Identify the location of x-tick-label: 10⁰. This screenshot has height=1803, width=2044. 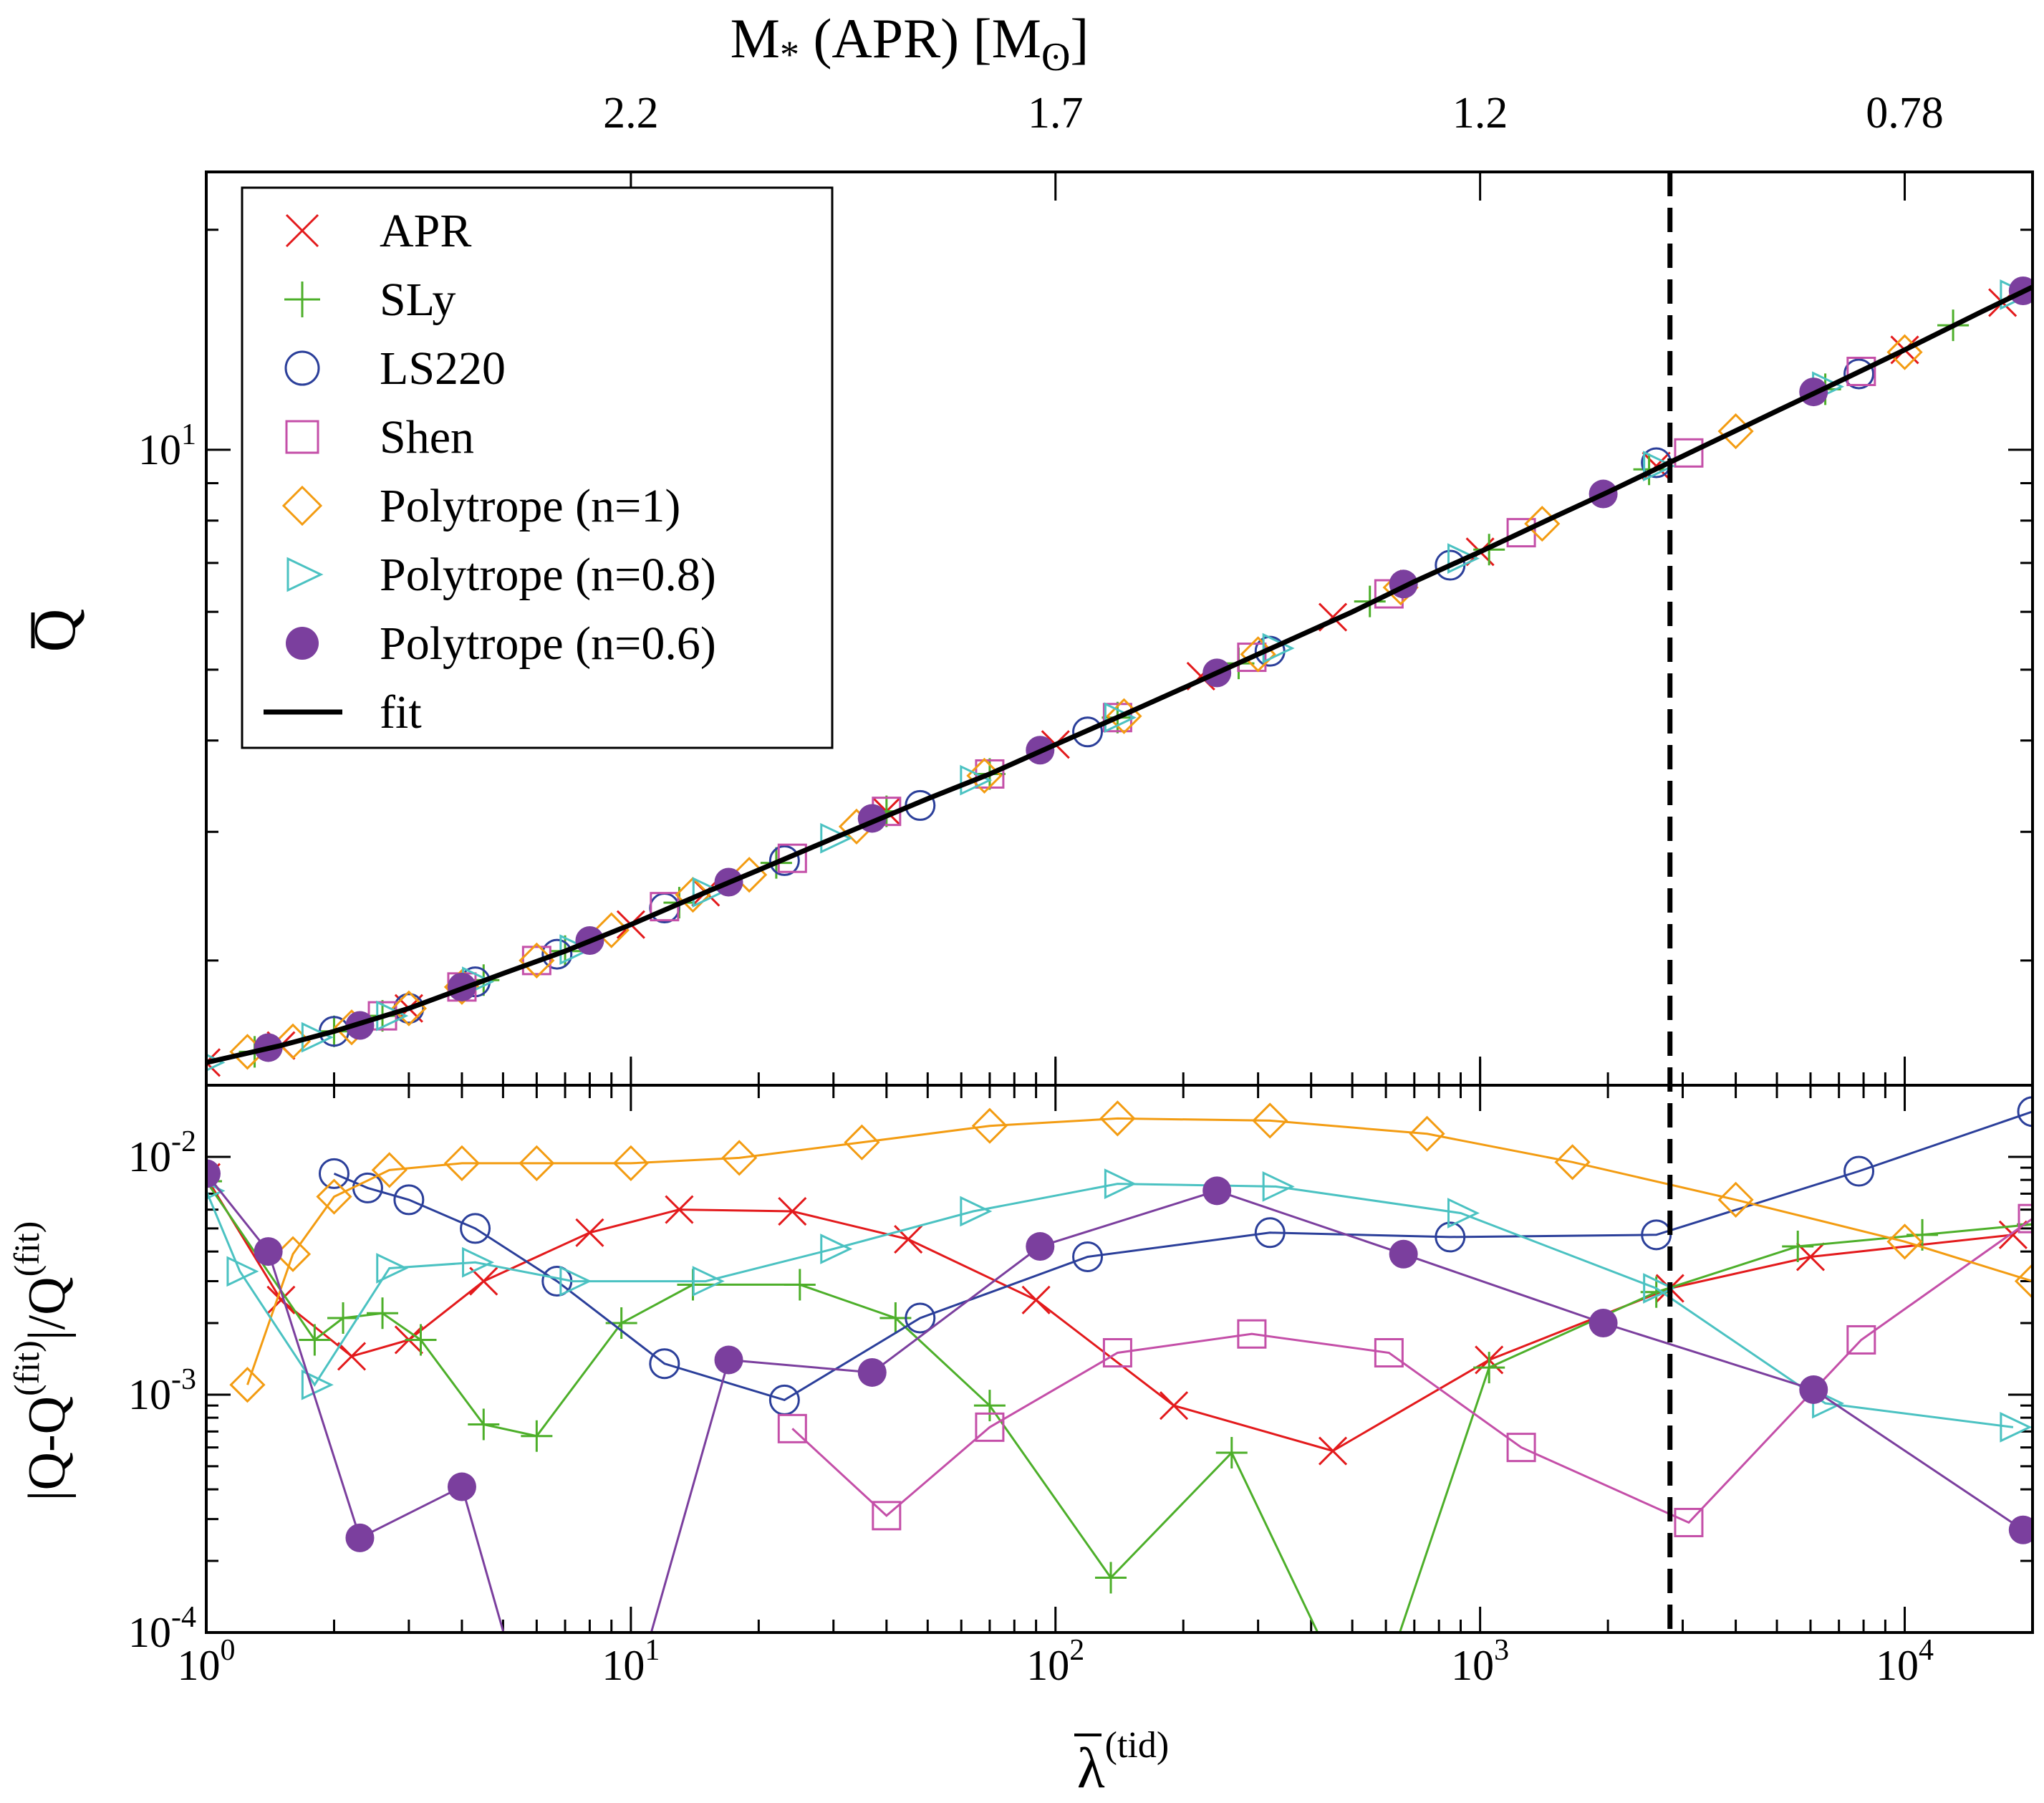
(207, 1661).